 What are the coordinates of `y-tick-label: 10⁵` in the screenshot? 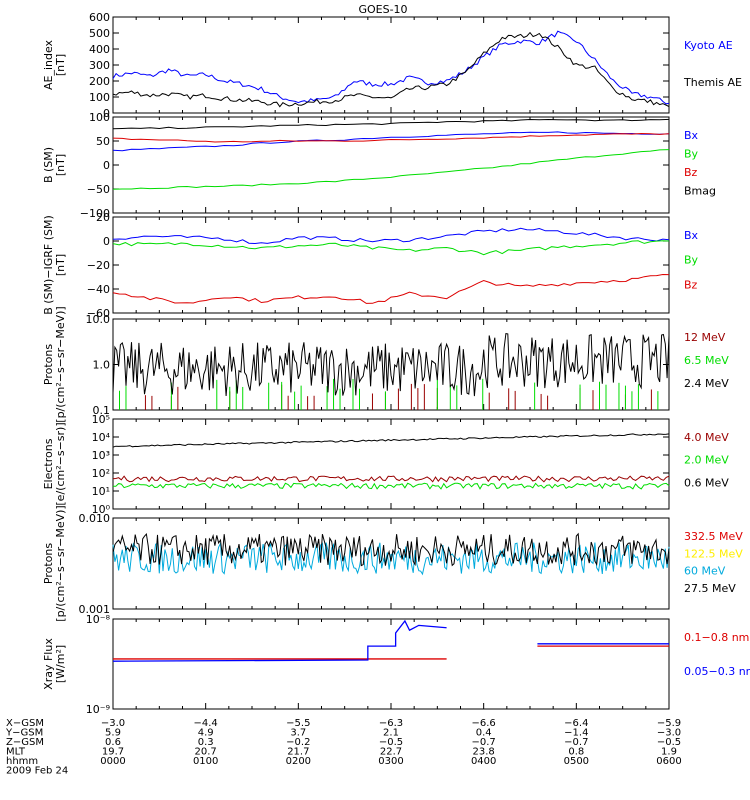 It's located at (101, 419).